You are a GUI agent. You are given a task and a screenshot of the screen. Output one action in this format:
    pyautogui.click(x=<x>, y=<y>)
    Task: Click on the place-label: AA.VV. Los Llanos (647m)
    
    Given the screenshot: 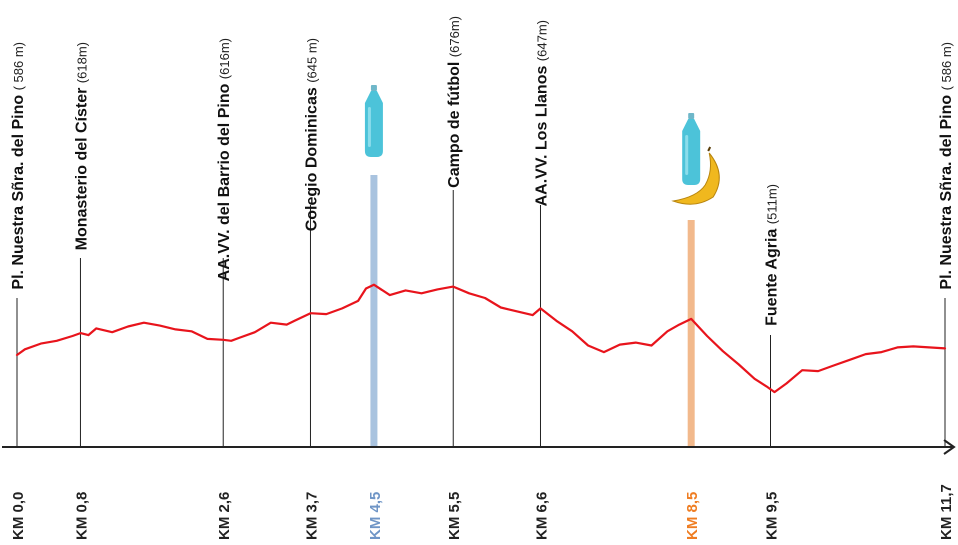 What is the action you would take?
    pyautogui.click(x=541, y=113)
    